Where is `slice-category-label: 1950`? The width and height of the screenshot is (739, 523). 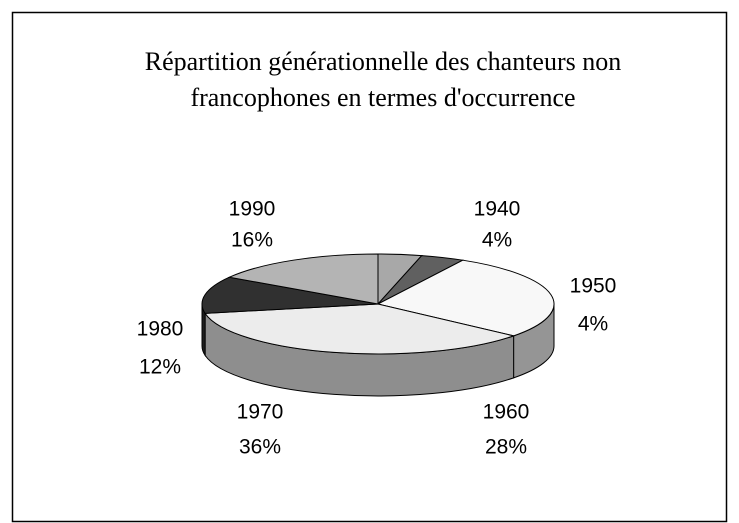 slice-category-label: 1950 is located at coordinates (593, 286).